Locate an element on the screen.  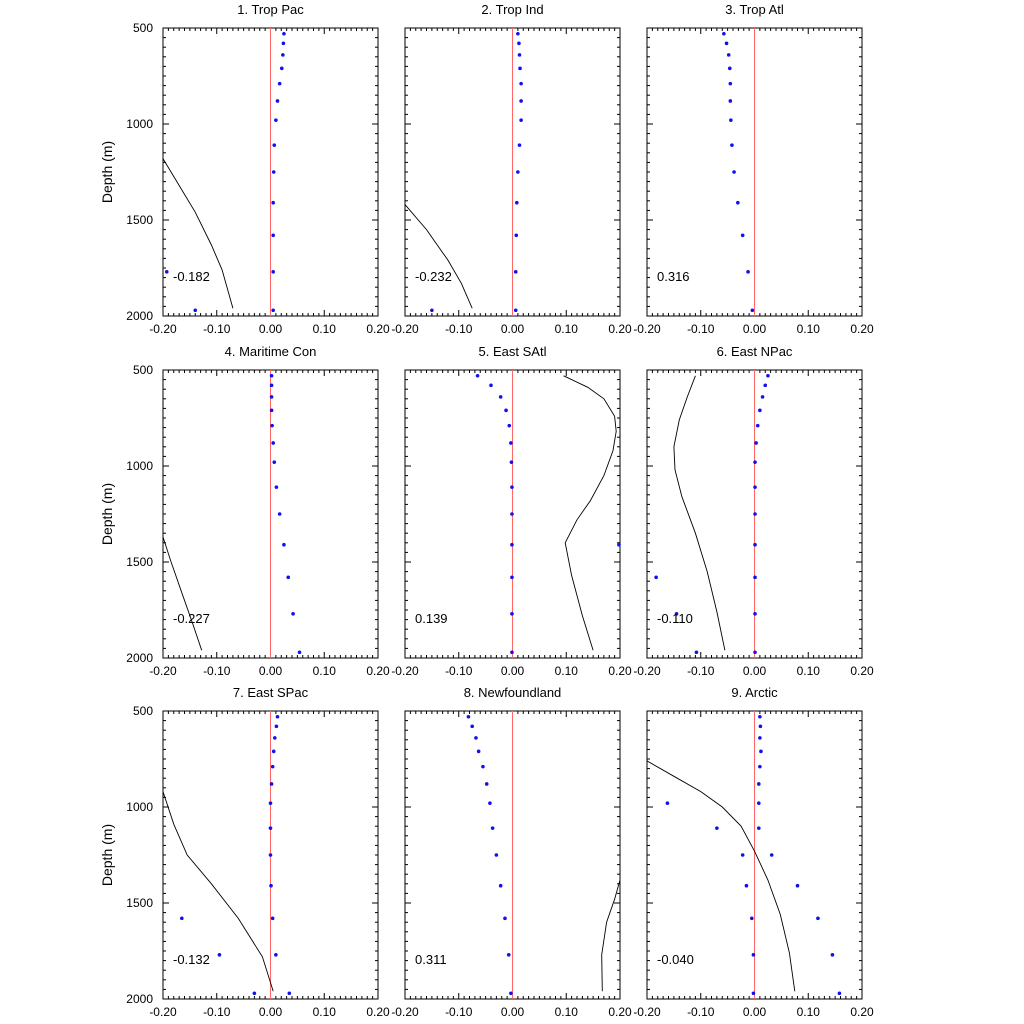
panel-7-ytick-label: 1500 is located at coordinates (139, 903).